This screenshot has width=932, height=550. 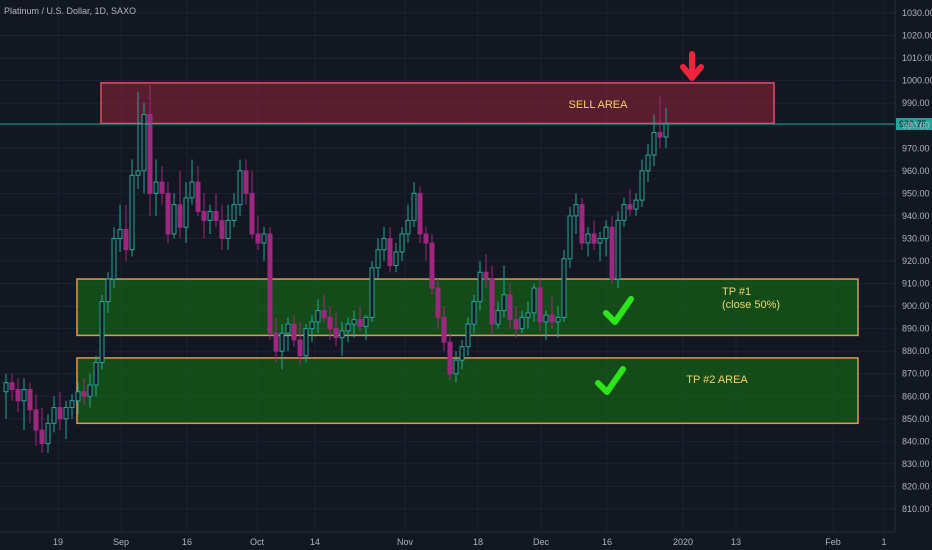 What do you see at coordinates (883, 542) in the screenshot?
I see `x-tick-label: 1` at bounding box center [883, 542].